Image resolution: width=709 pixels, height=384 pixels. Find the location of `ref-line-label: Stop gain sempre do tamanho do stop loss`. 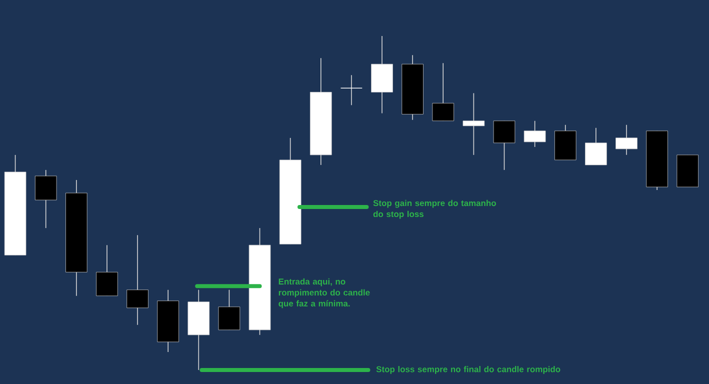

ref-line-label: Stop gain sempre do tamanho do stop loss is located at coordinates (434, 209).